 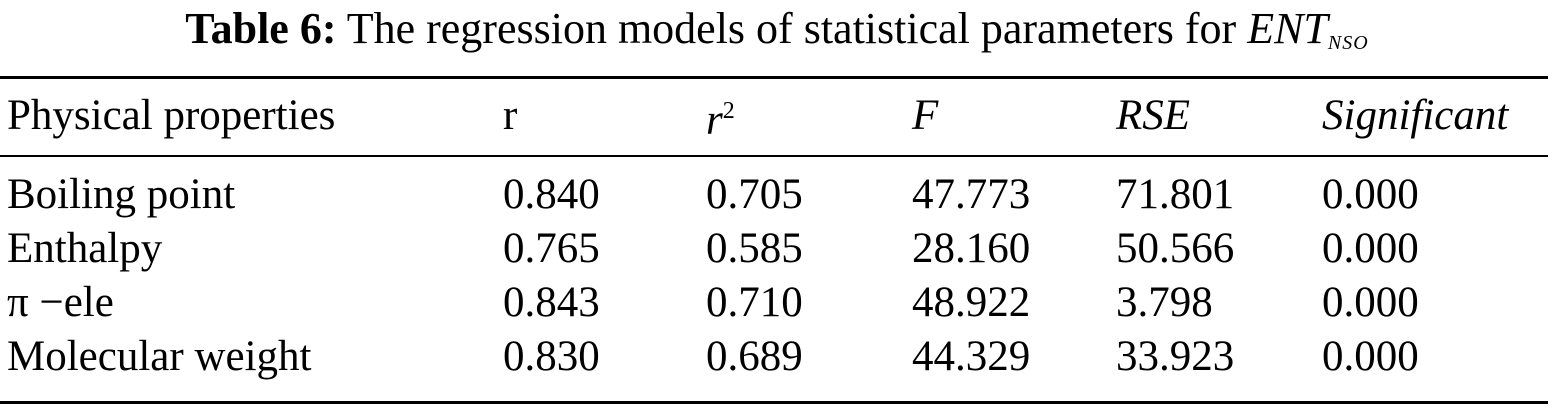 What do you see at coordinates (1164, 302) in the screenshot?
I see `cell-rse: 3.798` at bounding box center [1164, 302].